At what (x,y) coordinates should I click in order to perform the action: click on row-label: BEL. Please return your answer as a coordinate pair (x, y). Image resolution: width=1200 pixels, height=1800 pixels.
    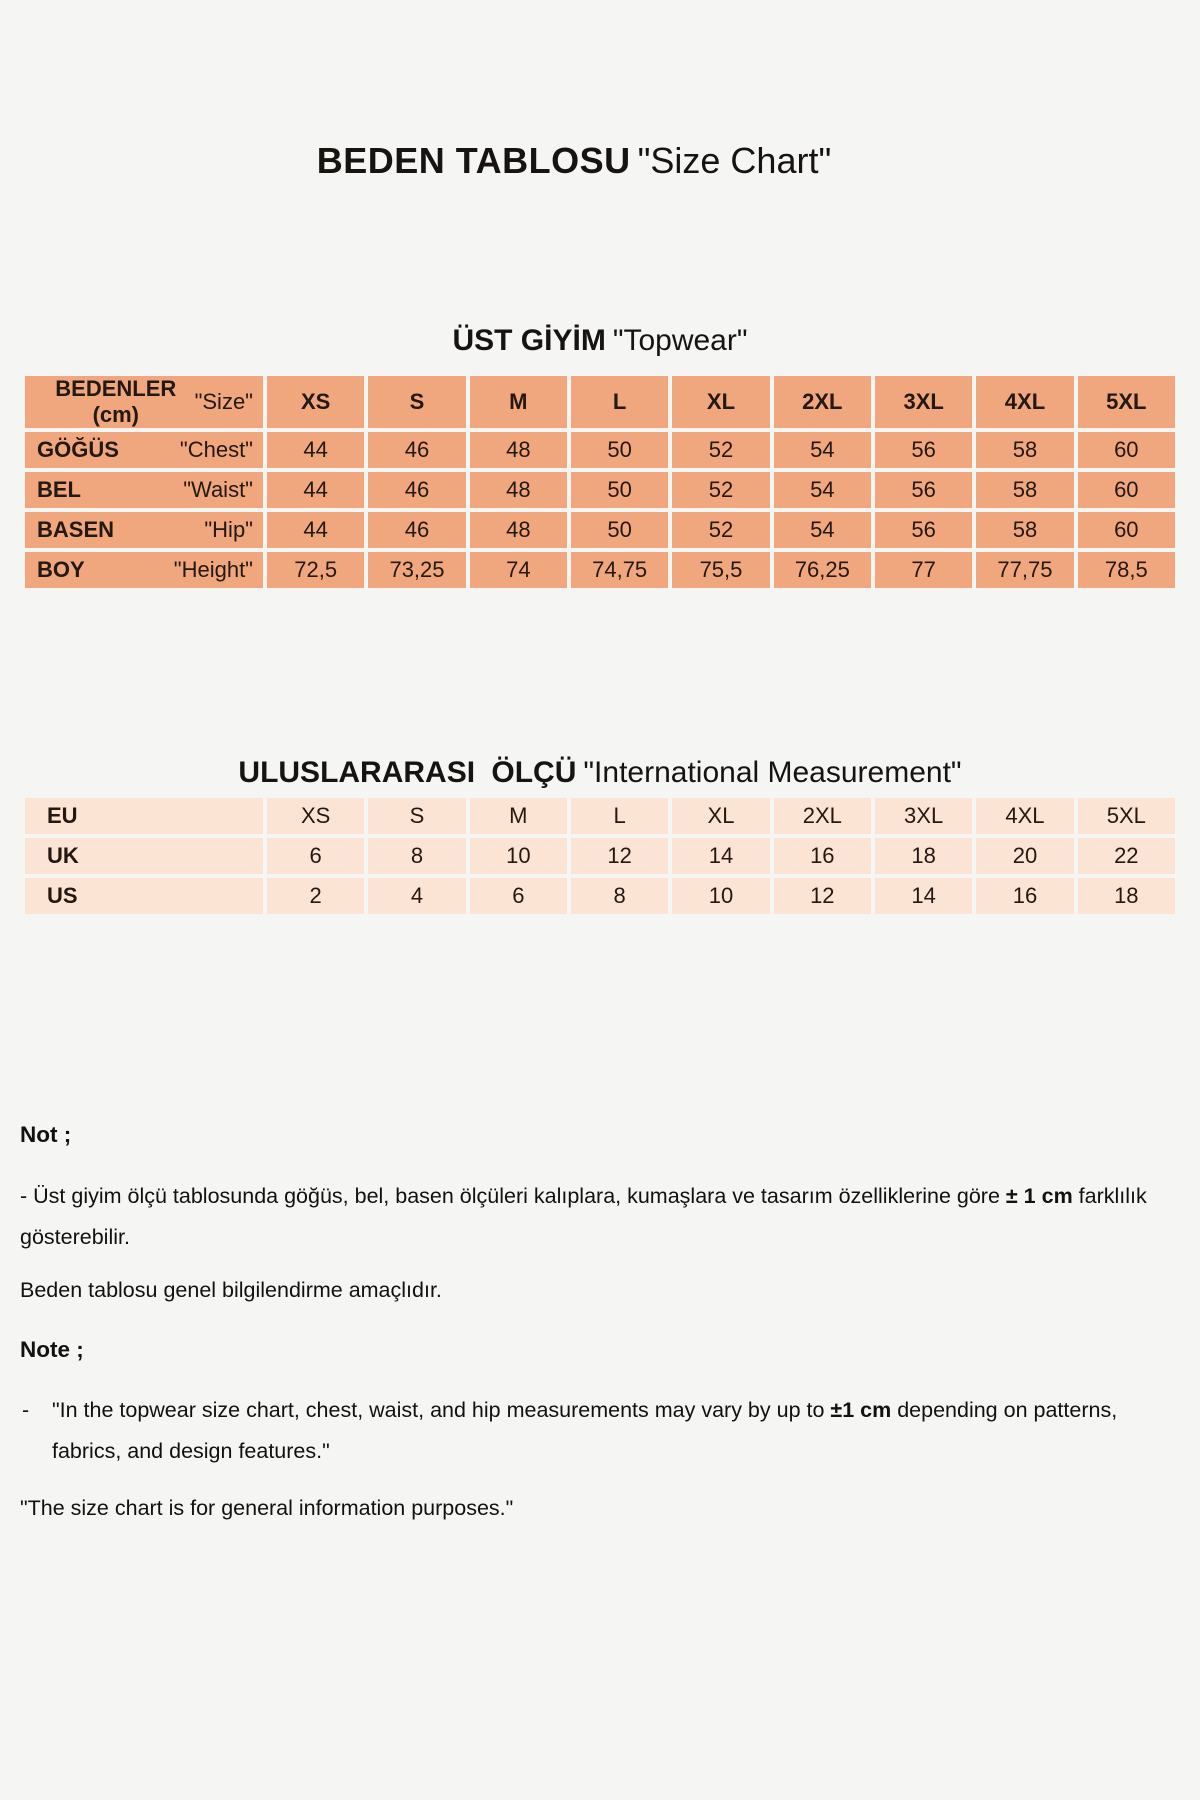
    Looking at the image, I should click on (59, 489).